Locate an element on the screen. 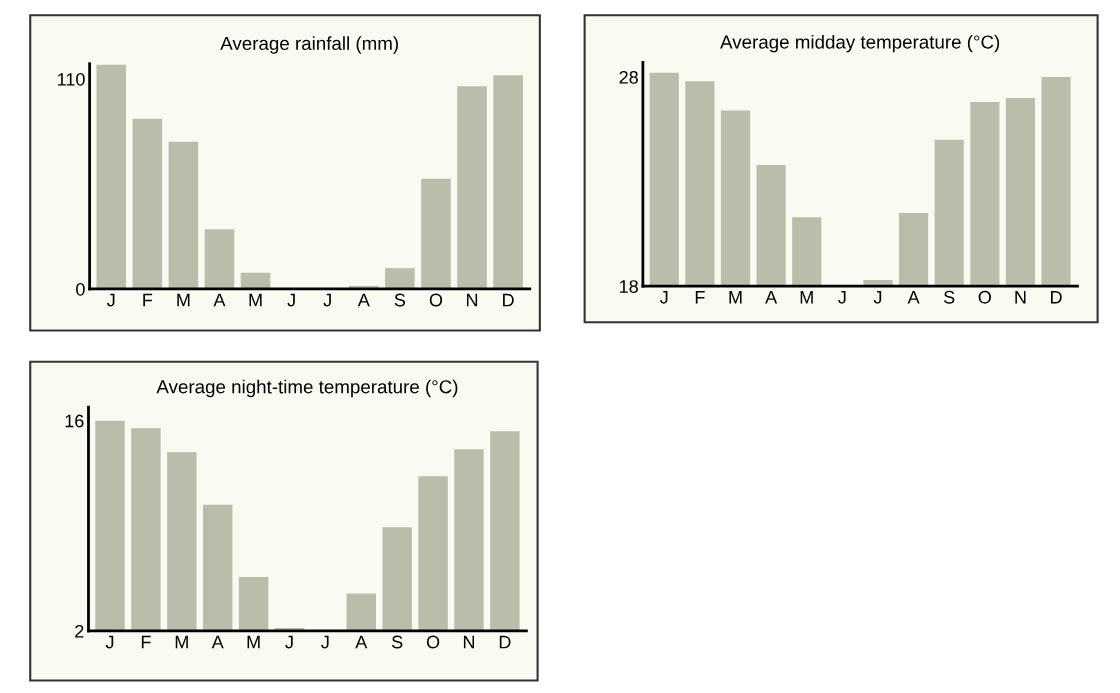 This screenshot has height=693, width=1120. y-tick-label: 110 is located at coordinates (71, 79).